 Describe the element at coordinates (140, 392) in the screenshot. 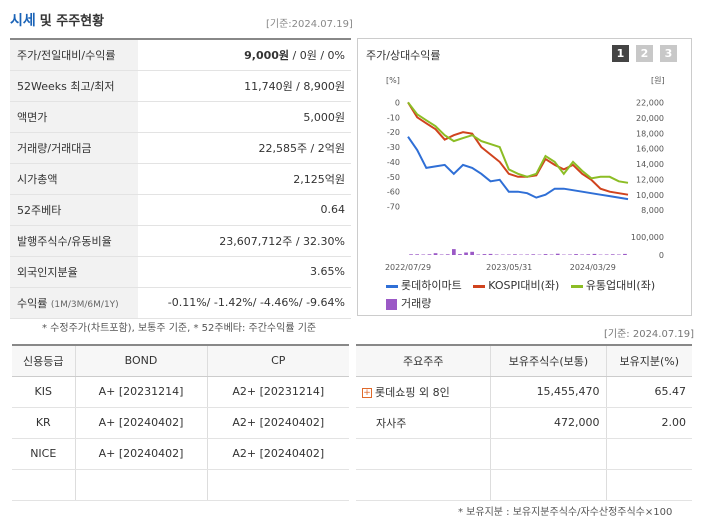

I see `bond-cell: A+ [20231214]` at that location.